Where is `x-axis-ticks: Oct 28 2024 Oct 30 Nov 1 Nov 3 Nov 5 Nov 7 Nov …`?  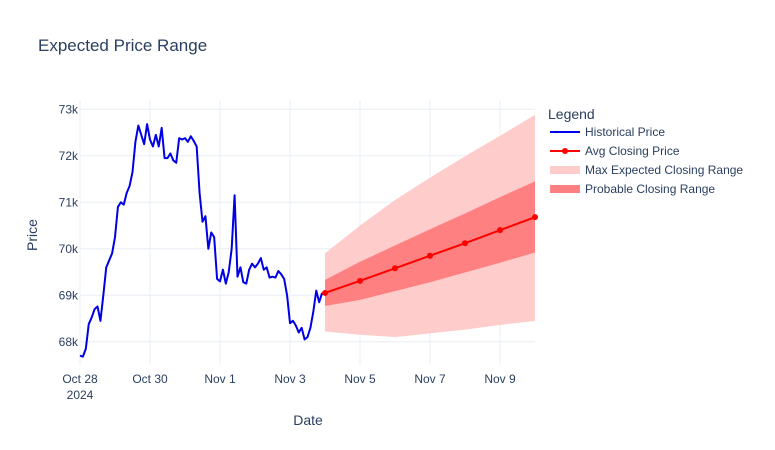 x-axis-ticks: Oct 28 2024 Oct 30 Nov 1 Nov 3 Nov 5 Nov 7 Nov … is located at coordinates (289, 387).